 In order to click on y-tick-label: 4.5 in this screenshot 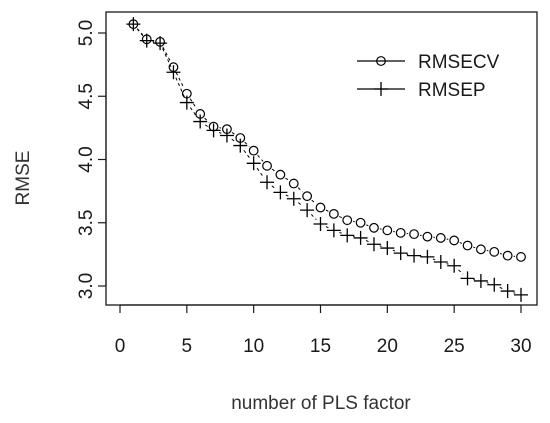, I will do `click(86, 96)`.